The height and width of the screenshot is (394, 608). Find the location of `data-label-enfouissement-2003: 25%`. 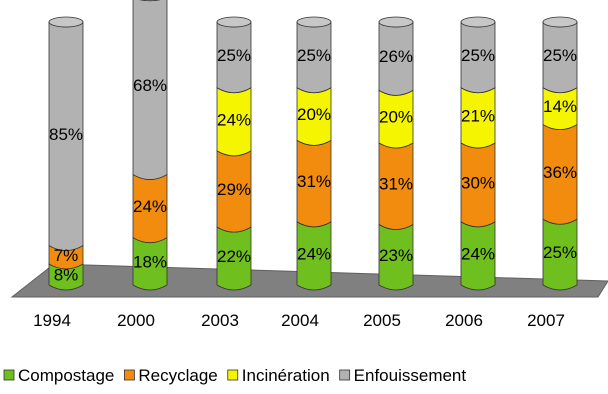

data-label-enfouissement-2003: 25% is located at coordinates (234, 55).